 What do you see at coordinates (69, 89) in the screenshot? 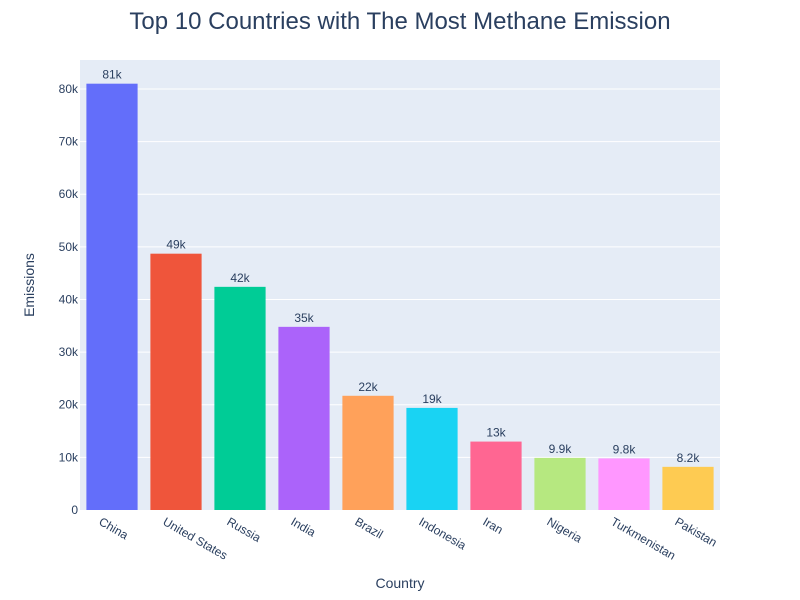
I see `y-tick-label: 80k` at bounding box center [69, 89].